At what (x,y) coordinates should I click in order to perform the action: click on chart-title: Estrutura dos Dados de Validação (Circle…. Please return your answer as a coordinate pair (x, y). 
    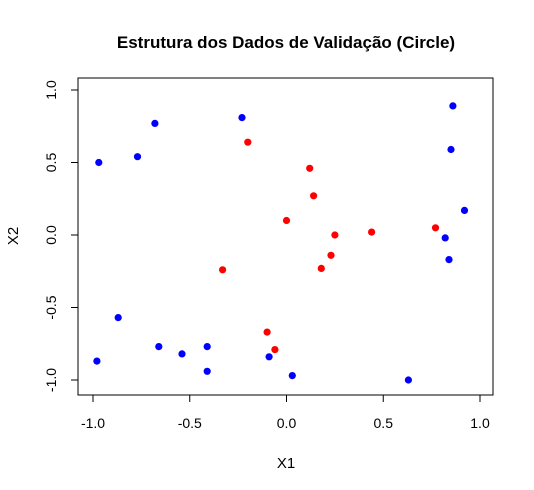
    Looking at the image, I should click on (286, 42).